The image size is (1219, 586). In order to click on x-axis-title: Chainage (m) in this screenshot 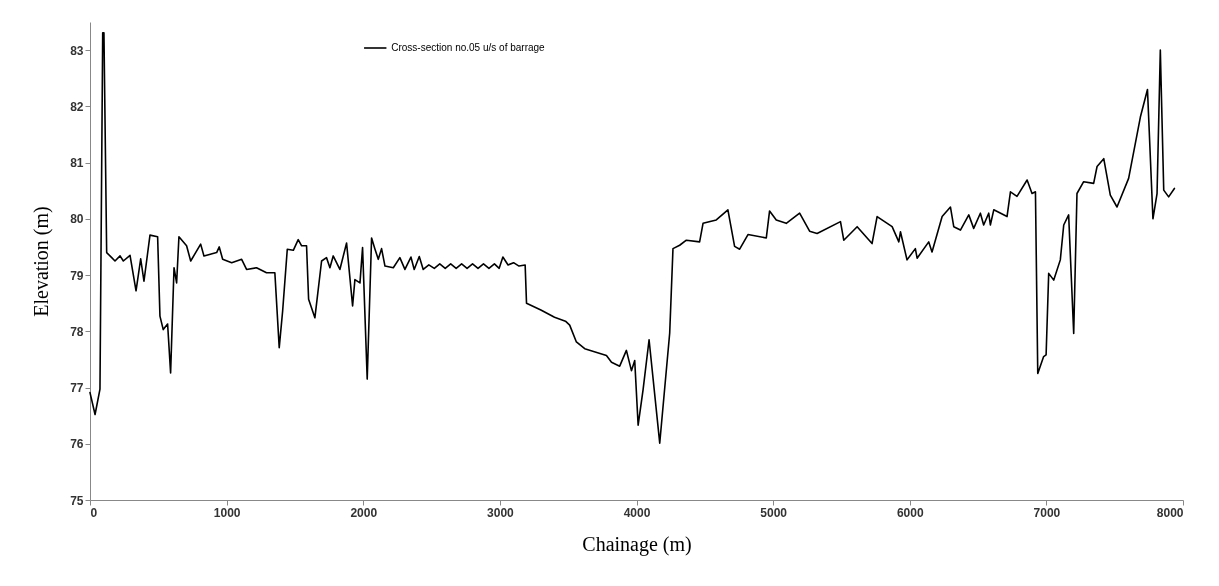, I will do `click(637, 544)`.